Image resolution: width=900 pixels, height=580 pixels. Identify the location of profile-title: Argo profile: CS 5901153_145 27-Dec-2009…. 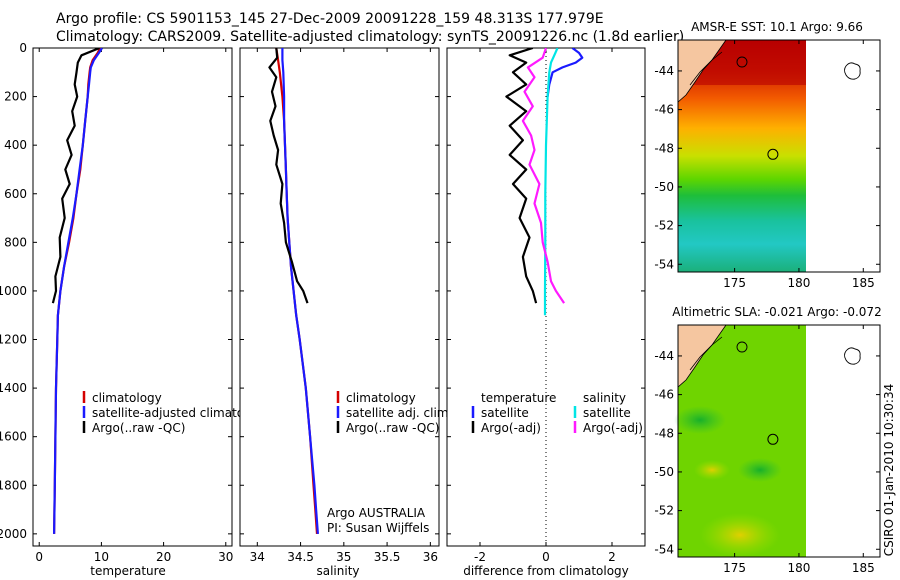
(330, 19).